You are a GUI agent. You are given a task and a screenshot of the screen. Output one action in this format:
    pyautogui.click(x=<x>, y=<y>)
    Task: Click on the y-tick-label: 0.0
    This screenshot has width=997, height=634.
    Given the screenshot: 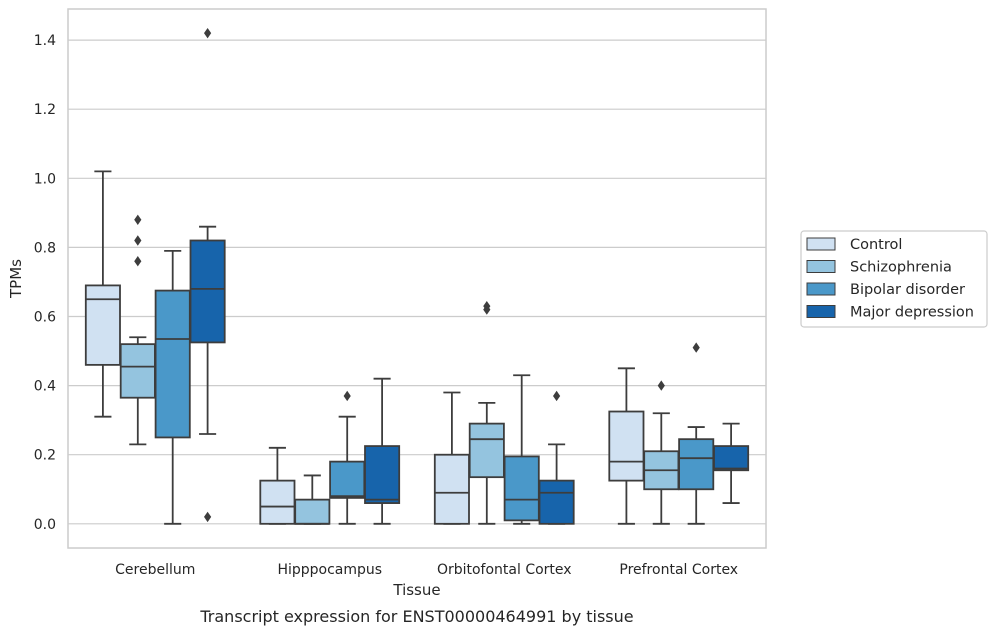 What is the action you would take?
    pyautogui.click(x=45, y=525)
    